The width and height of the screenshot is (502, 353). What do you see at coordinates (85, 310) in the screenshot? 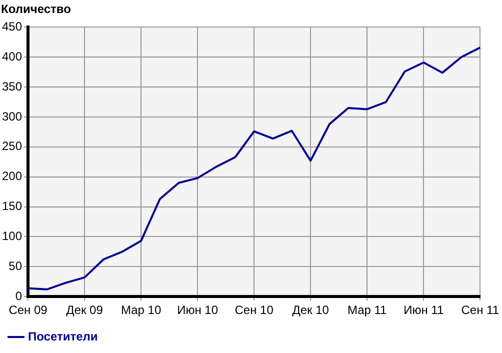
I see `x-tick-label: Дек 09` at bounding box center [85, 310].